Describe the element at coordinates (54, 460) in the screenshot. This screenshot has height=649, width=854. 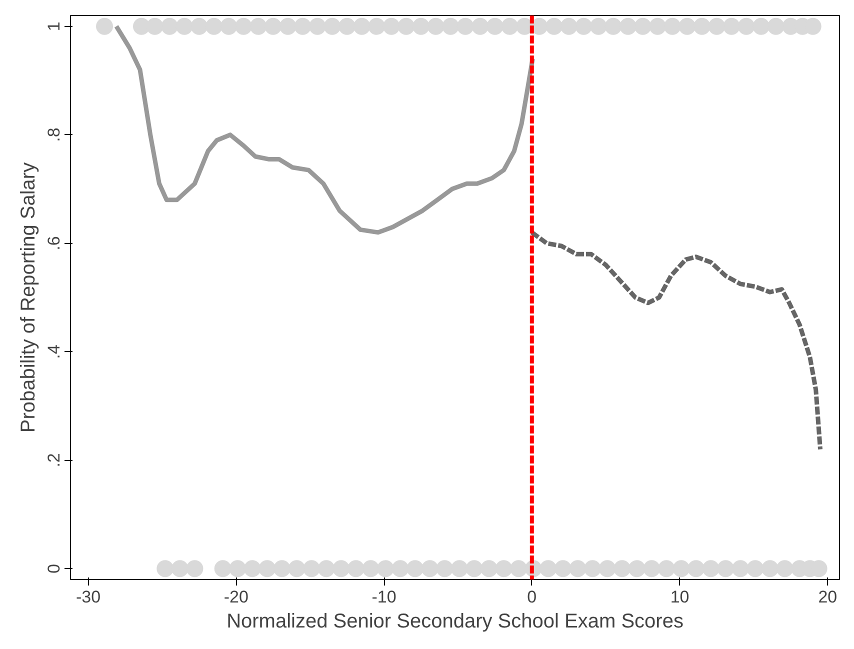
I see `y-tick-label: .2` at that location.